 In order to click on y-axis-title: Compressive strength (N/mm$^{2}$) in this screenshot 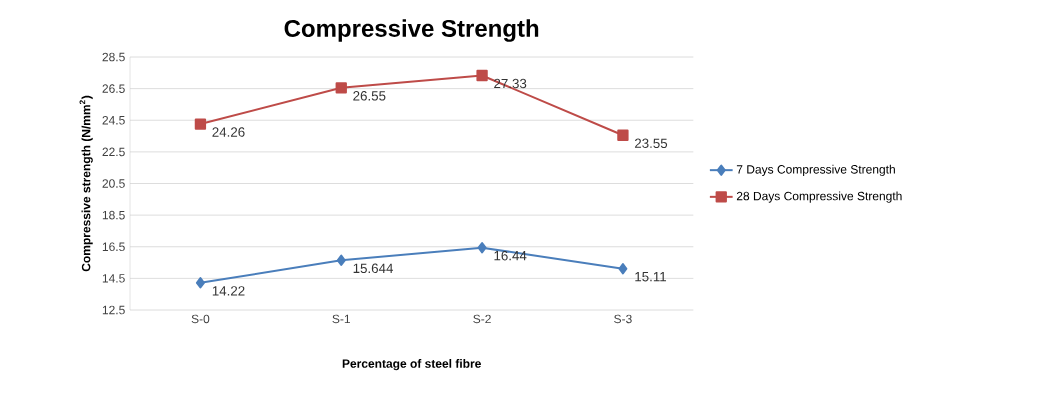, I will do `click(86, 183)`.